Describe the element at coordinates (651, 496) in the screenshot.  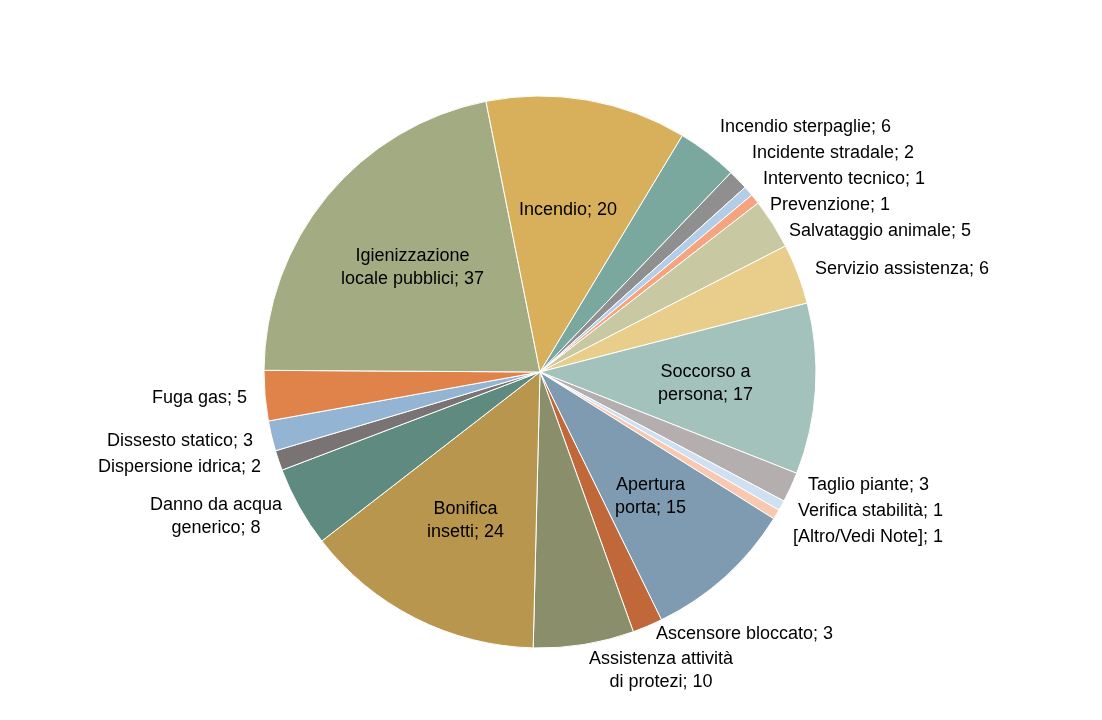
I see `slice-label: Apertura porta; 15` at that location.